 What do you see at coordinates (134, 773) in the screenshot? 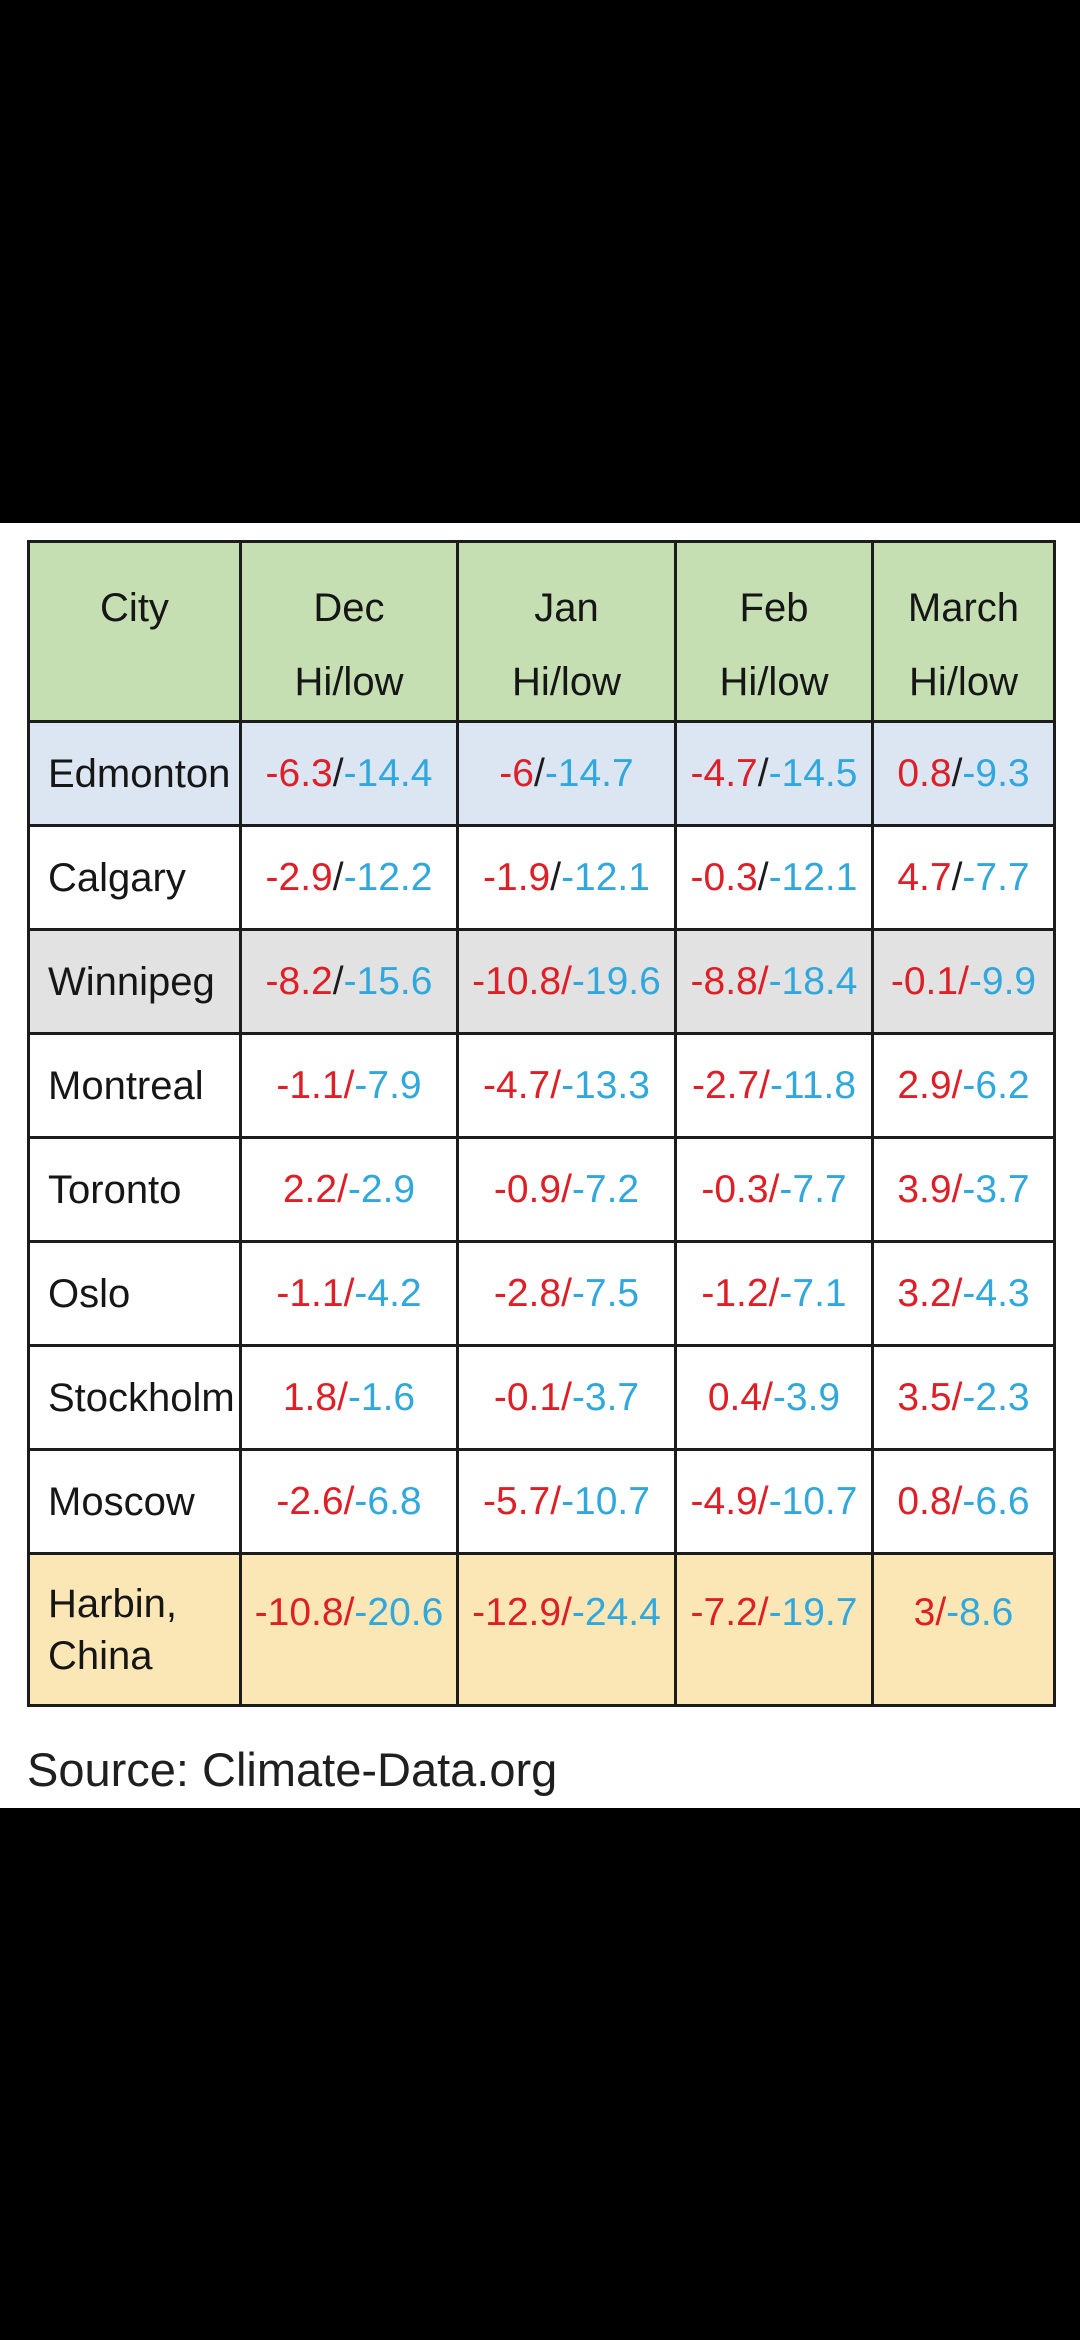
I see `city-cell: Edmonton` at bounding box center [134, 773].